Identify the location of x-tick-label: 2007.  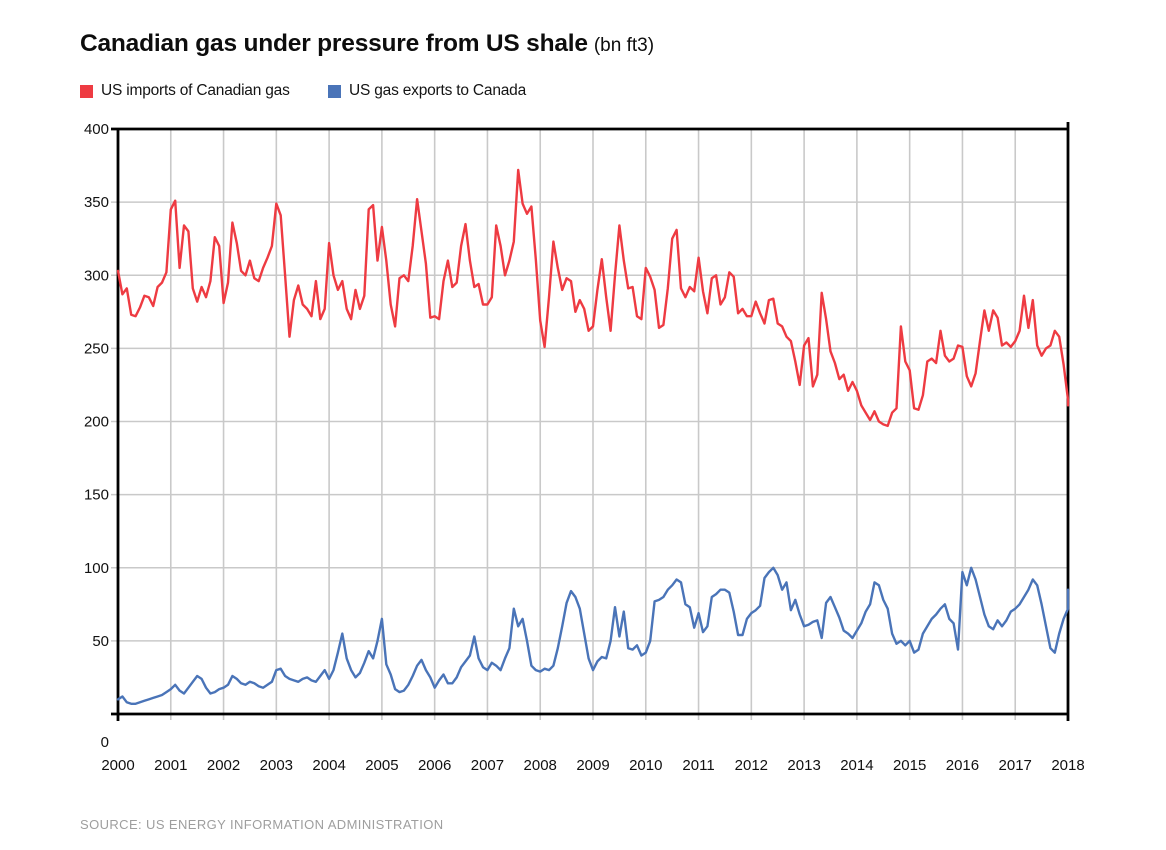
(487, 765).